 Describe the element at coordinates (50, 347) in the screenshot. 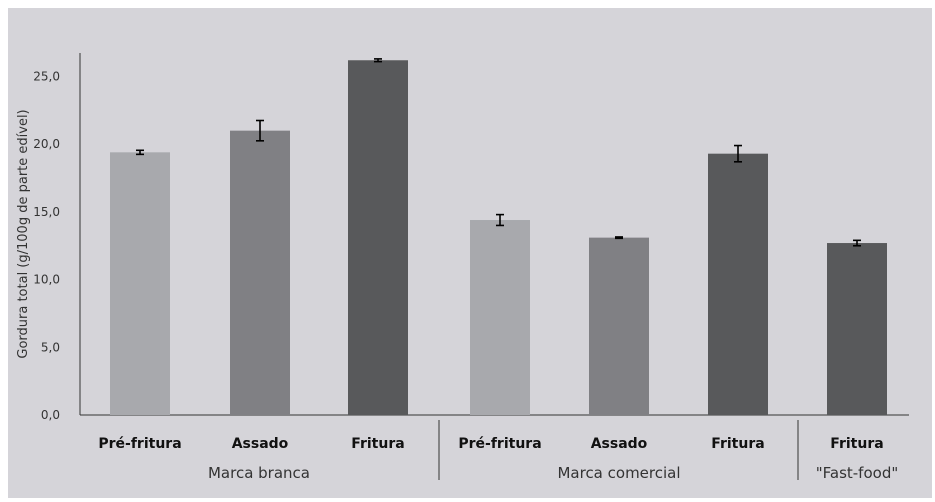

I see `y-tick-label: 5,0` at that location.